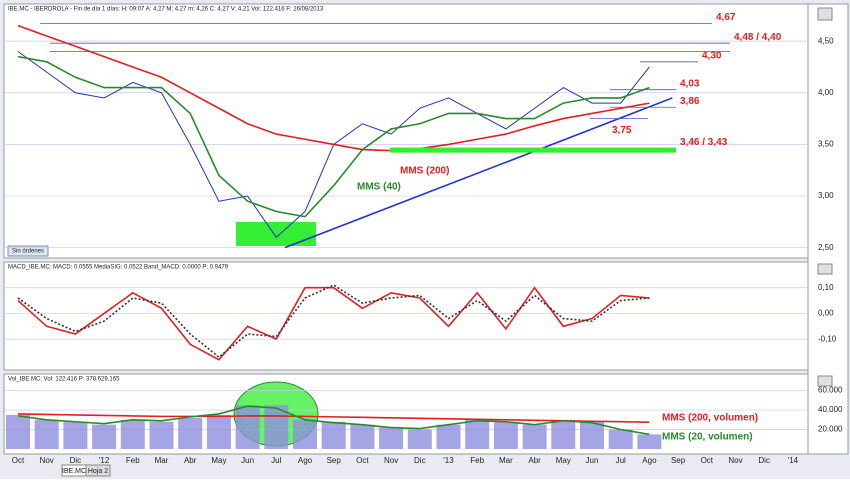 This screenshot has height=484, width=850. Describe the element at coordinates (826, 313) in the screenshot. I see `y-tick-label: 0,00` at that location.